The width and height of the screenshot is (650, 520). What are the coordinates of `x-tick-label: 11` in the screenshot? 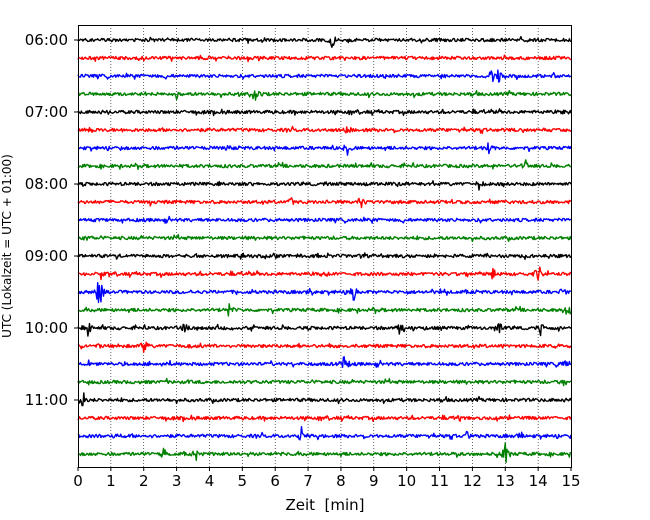 It's located at (439, 481).